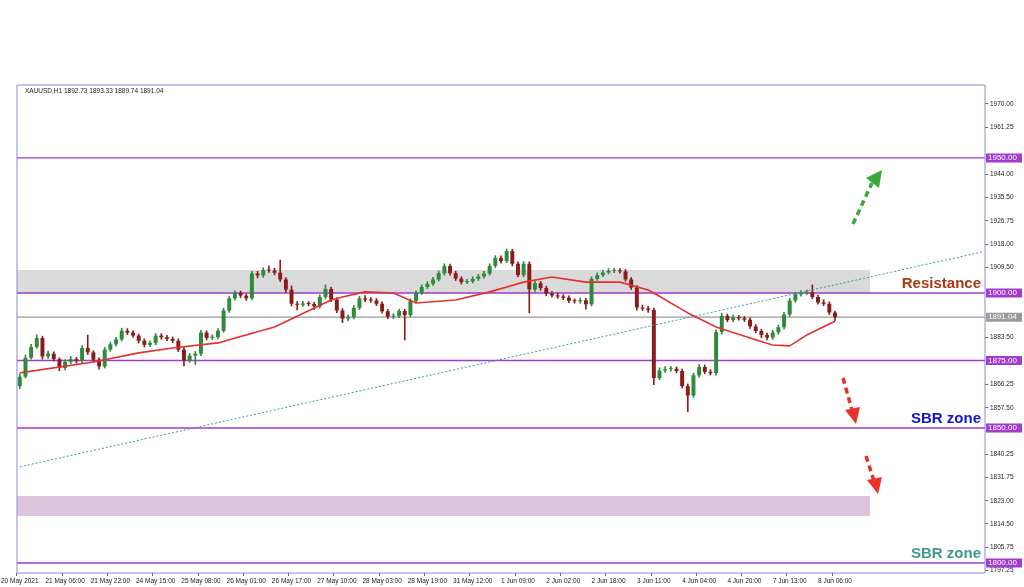 The height and width of the screenshot is (587, 1024). What do you see at coordinates (1003, 563) in the screenshot?
I see `ref-line-label: 1800.00` at bounding box center [1003, 563].